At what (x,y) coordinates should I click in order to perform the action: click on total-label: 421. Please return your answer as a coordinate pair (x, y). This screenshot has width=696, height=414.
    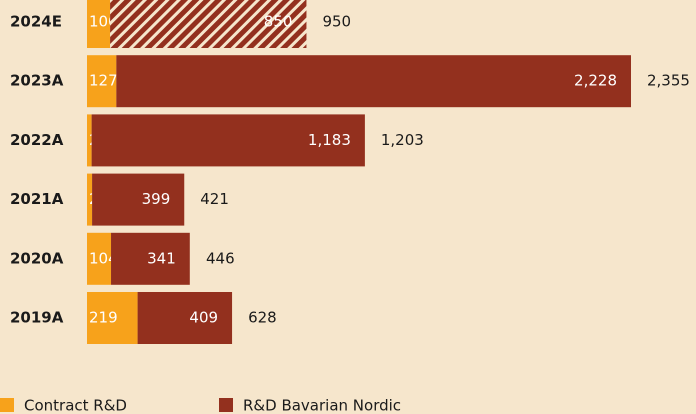
    Looking at the image, I should click on (214, 199).